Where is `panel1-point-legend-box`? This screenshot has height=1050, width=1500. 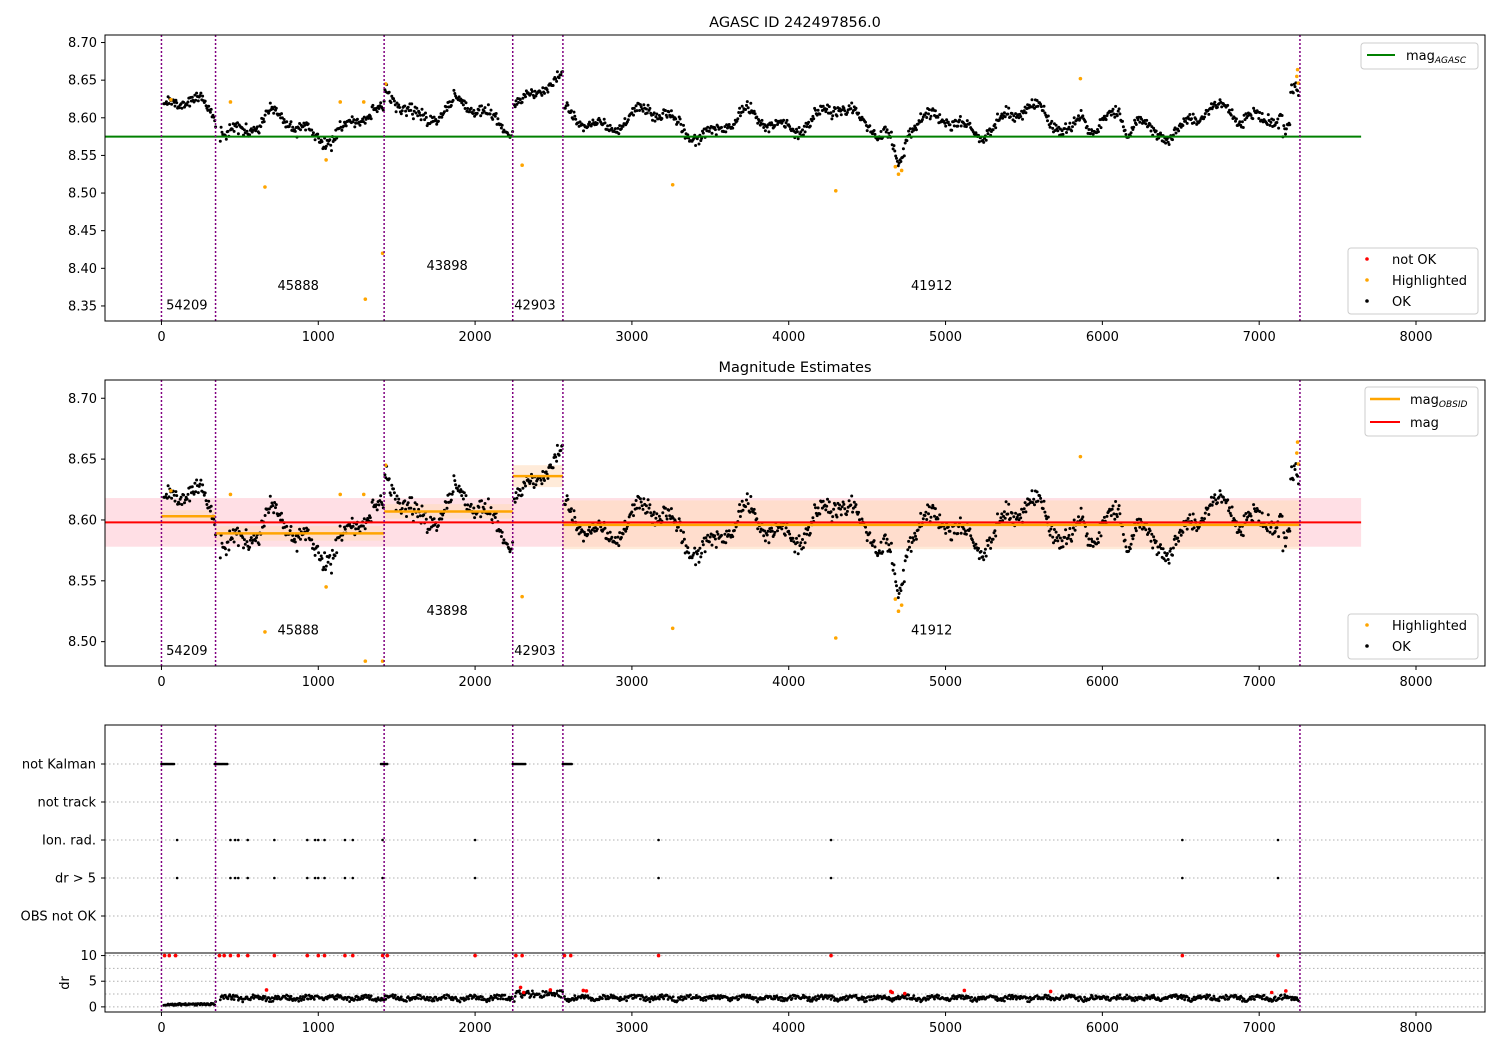 panel1-point-legend-box is located at coordinates (1413, 281).